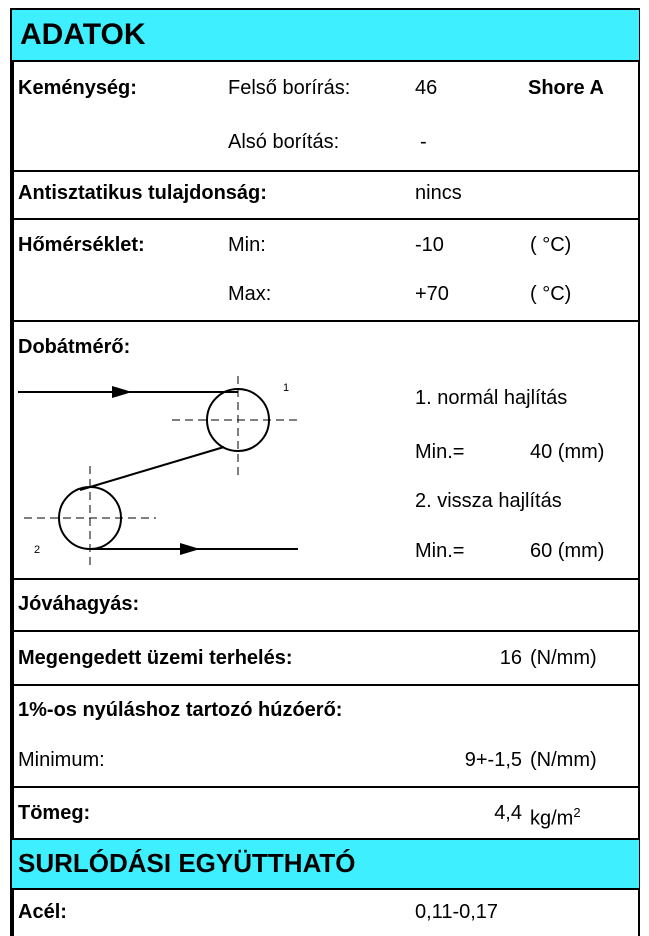 This screenshot has height=936, width=649. I want to click on value: 60 (mm), so click(567, 551).